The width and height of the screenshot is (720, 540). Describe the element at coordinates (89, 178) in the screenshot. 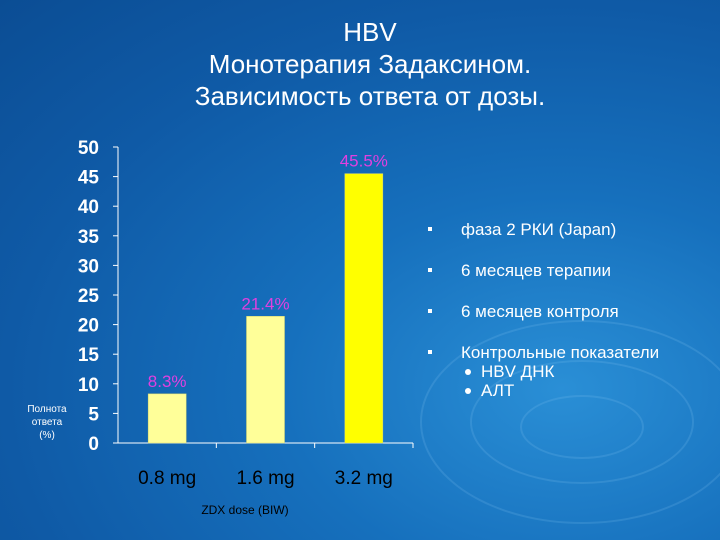

I see `y-tick-label: 45` at that location.